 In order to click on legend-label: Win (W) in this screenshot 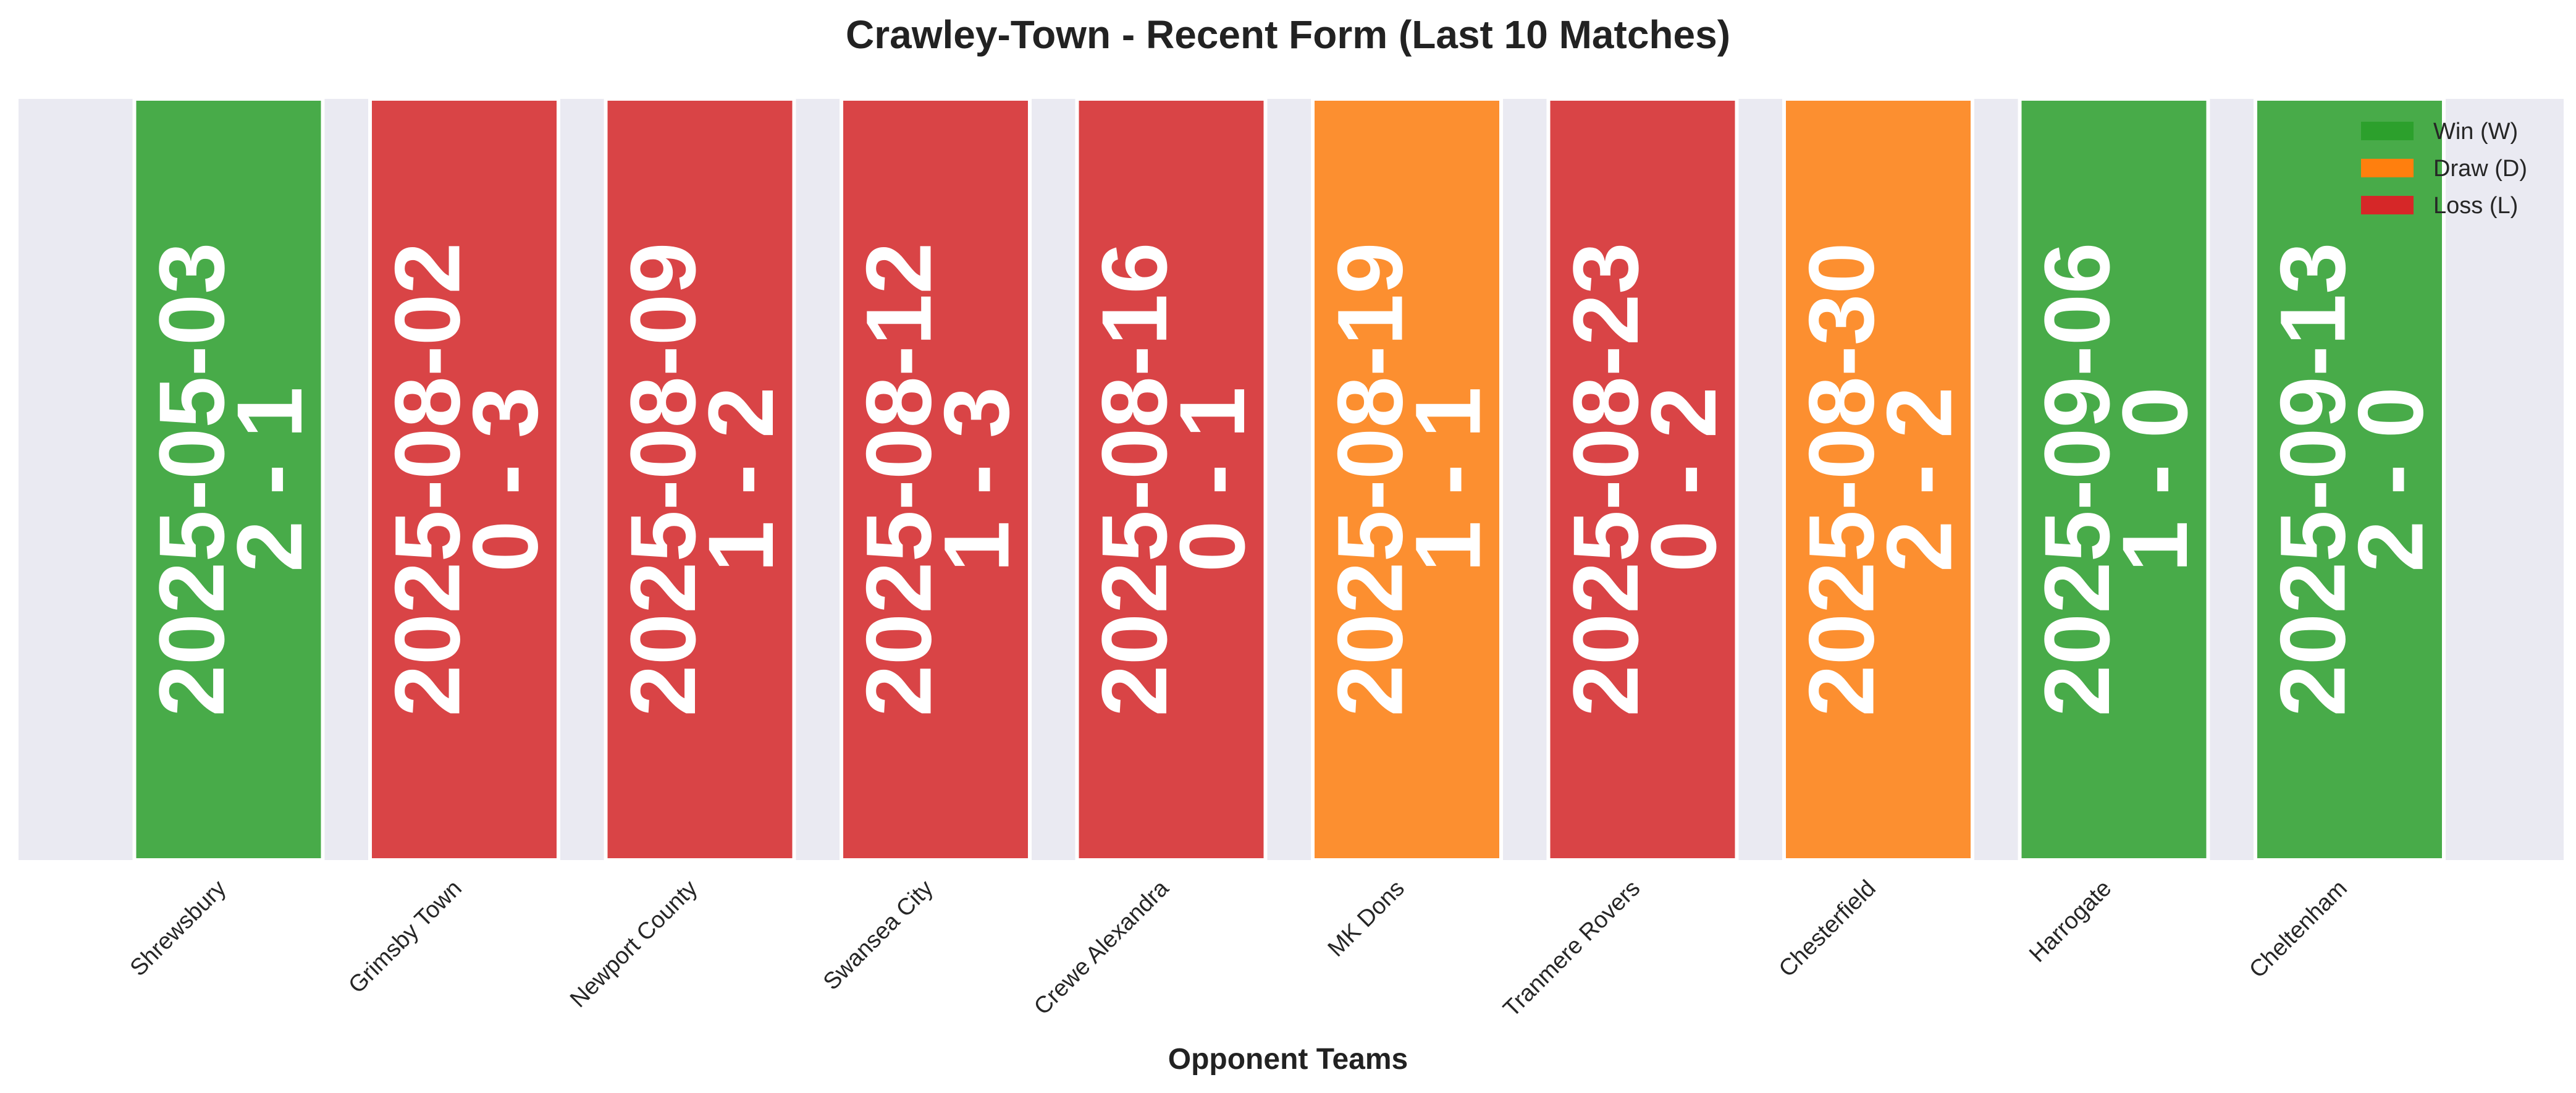, I will do `click(2475, 132)`.